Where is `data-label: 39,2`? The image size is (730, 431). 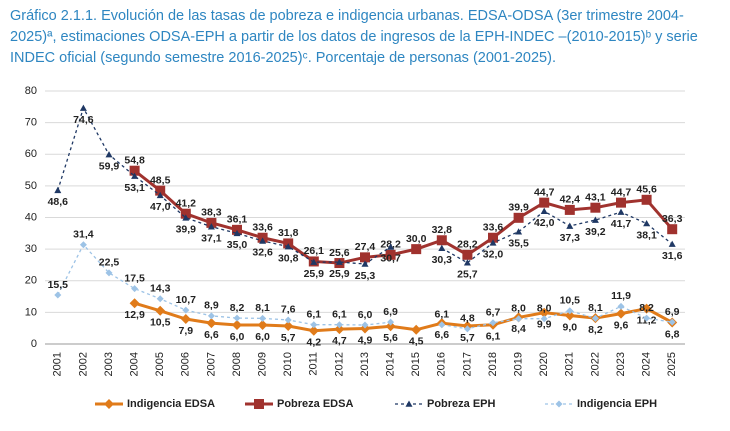 data-label: 39,2 is located at coordinates (595, 232).